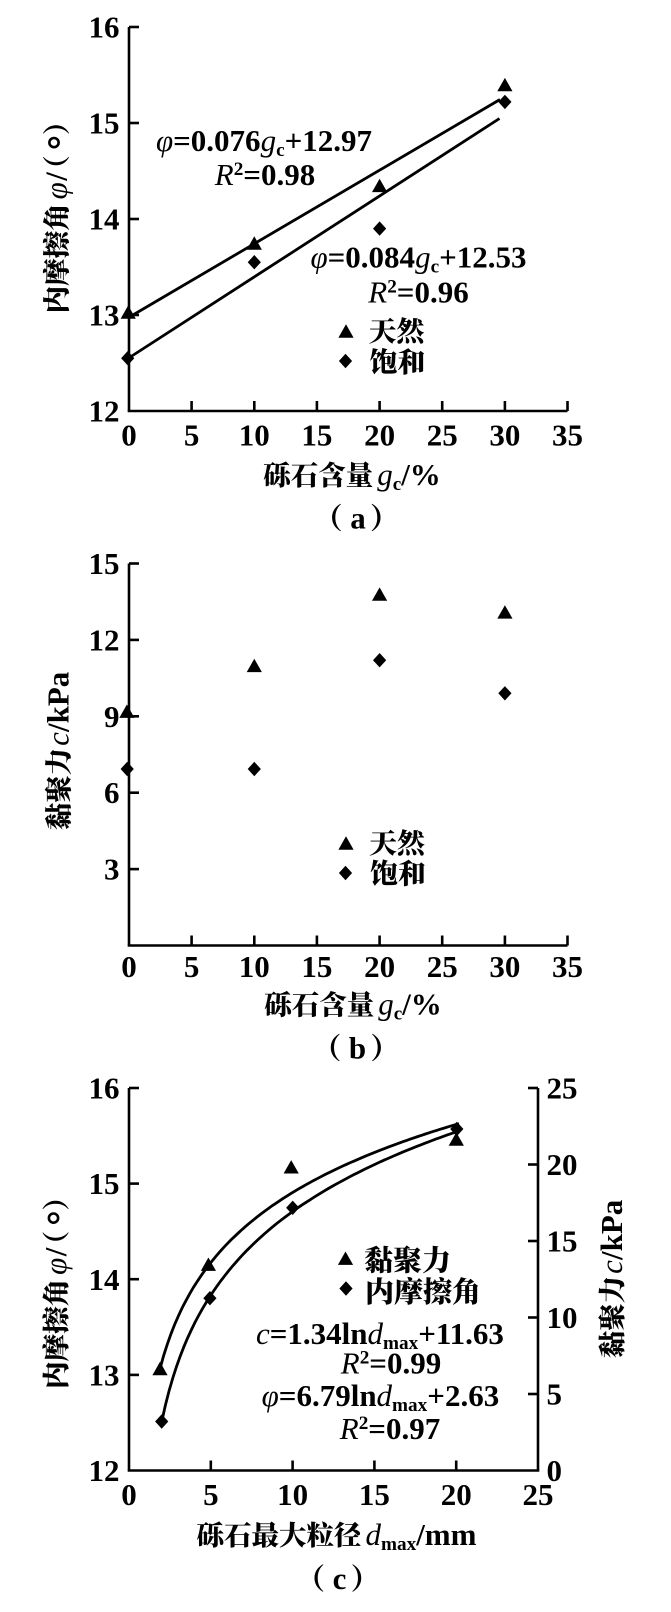 The height and width of the screenshot is (1612, 671). Describe the element at coordinates (371, 257) in the screenshot. I see `svg-text: =0.084` at that location.